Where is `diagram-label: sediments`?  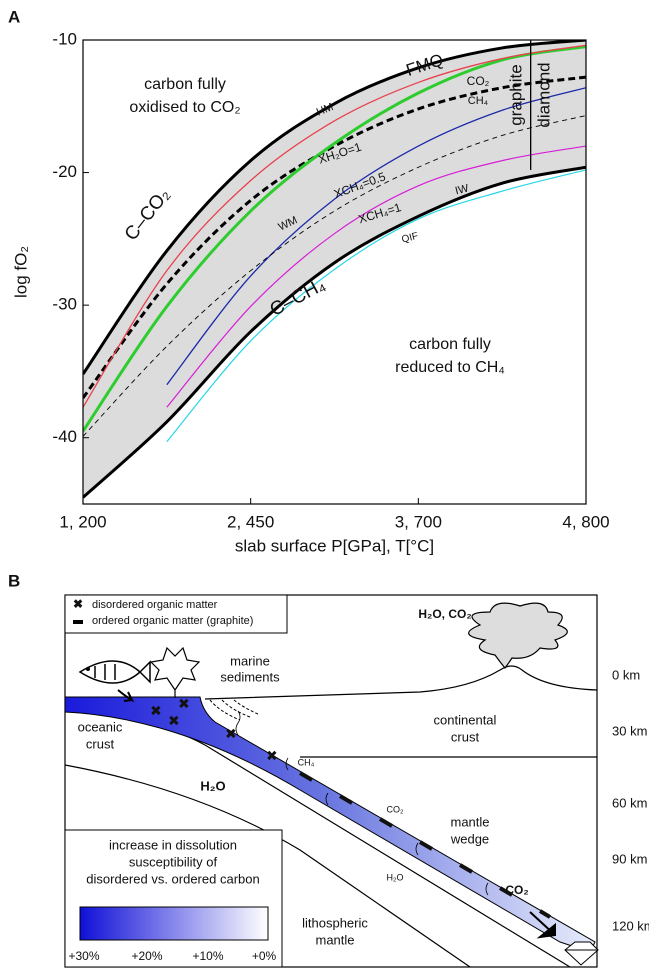
diagram-label: sediments is located at coordinates (250, 676).